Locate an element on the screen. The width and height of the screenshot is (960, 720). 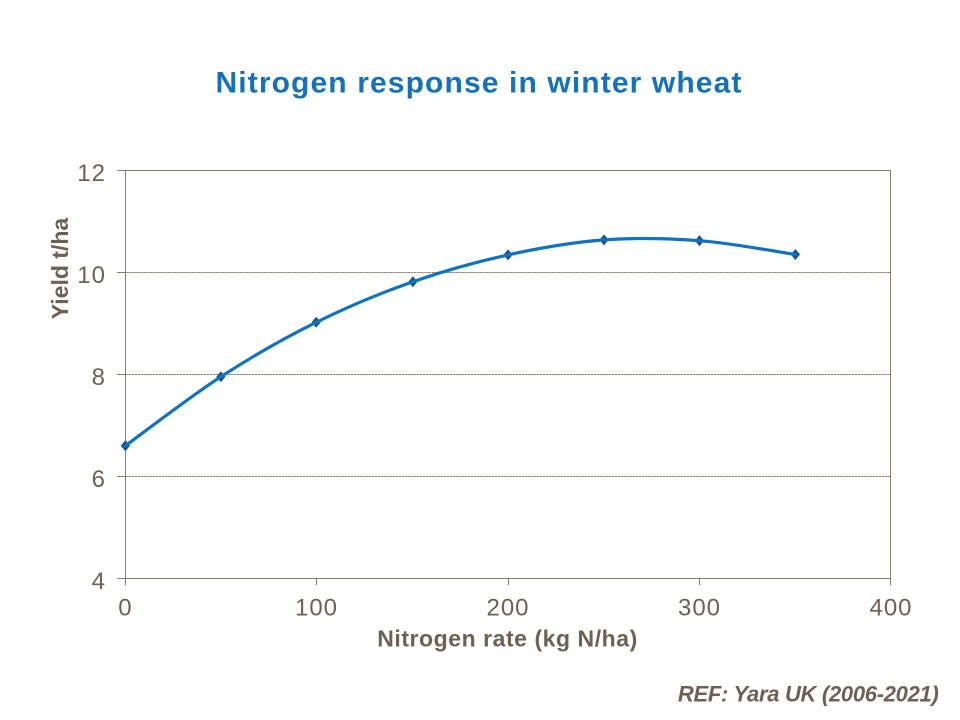
svg-text: Yield t/ha is located at coordinates (60, 269).